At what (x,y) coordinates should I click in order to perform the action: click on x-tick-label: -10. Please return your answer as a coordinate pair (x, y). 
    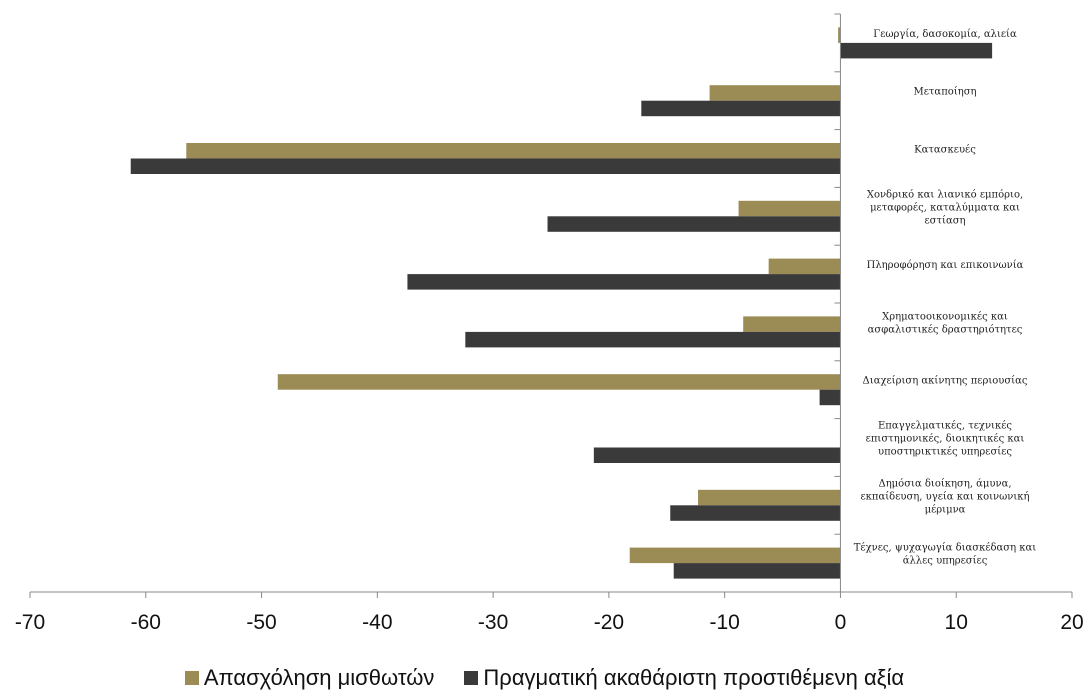
    Looking at the image, I should click on (724, 622).